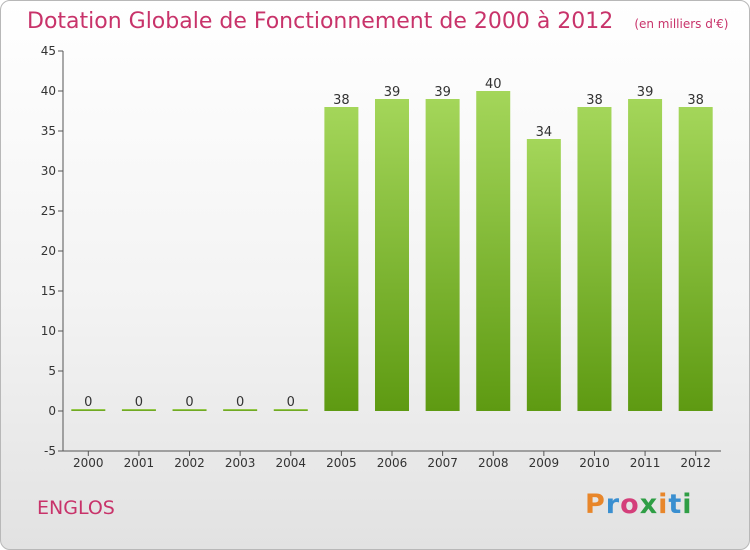 The width and height of the screenshot is (750, 550). I want to click on x-tick-label: 2005, so click(341, 463).